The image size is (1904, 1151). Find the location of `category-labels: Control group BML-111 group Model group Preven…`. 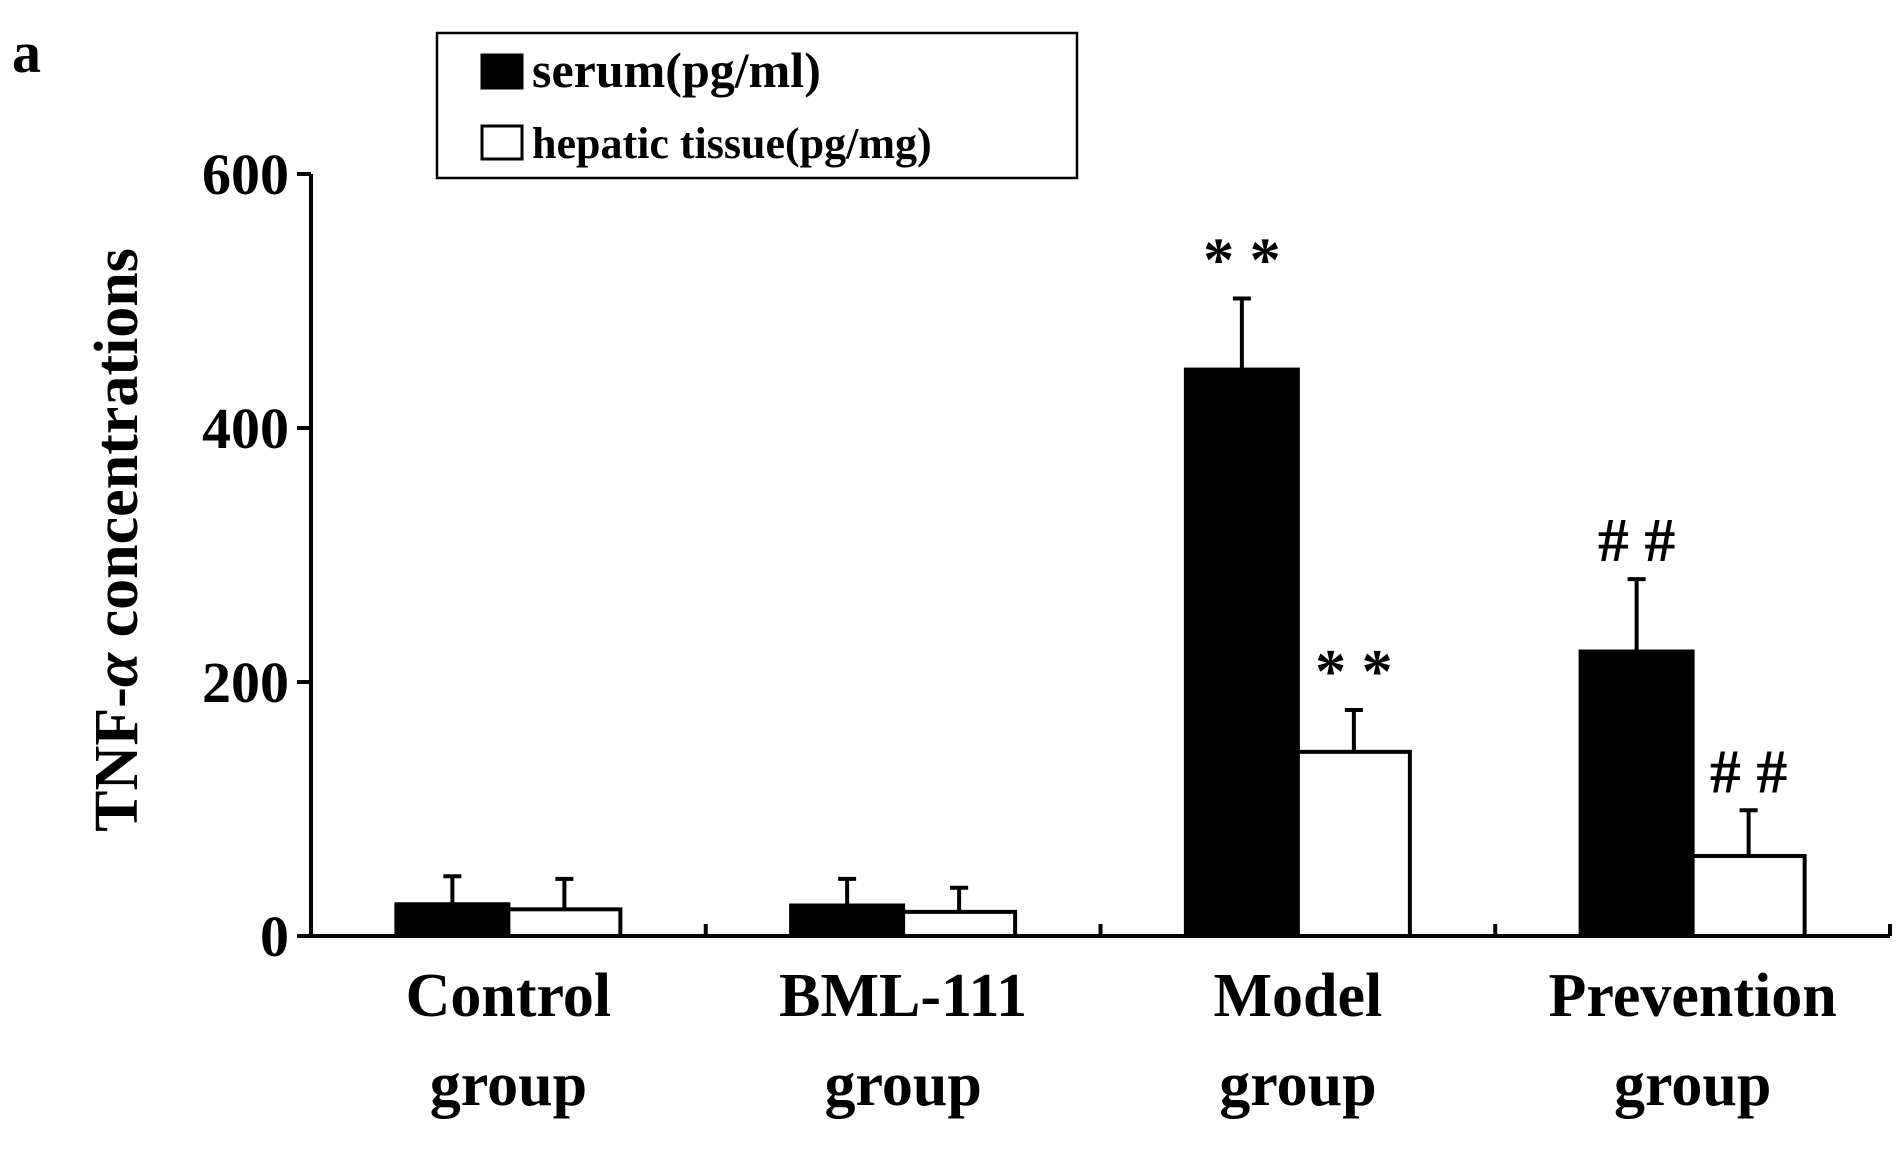

category-labels: Control group BML-111 group Model group Preven… is located at coordinates (1121, 1040).